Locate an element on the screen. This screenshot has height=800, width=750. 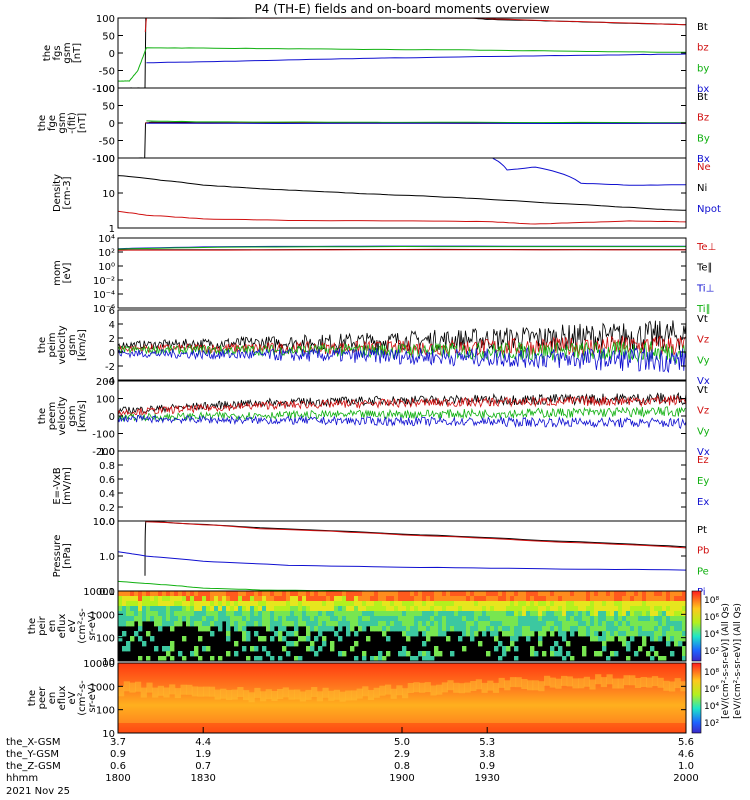
y-axis-label-line: the is located at coordinates (42, 345).